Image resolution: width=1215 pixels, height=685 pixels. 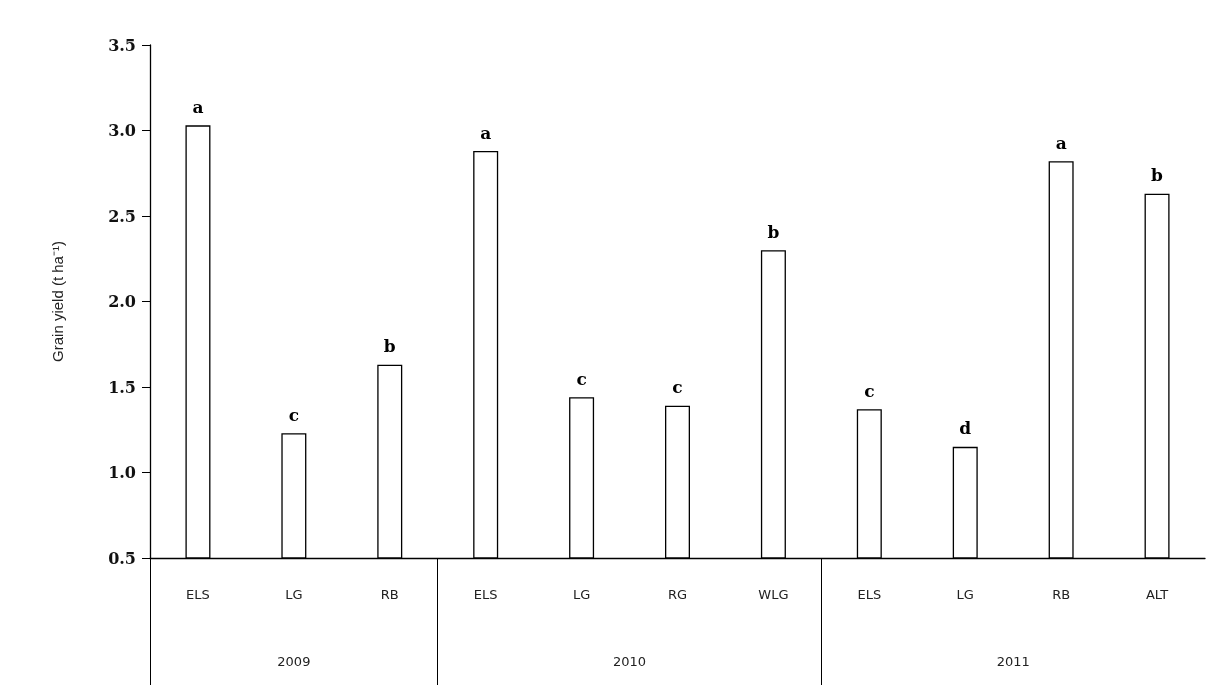 What do you see at coordinates (965, 428) in the screenshot?
I see `data-label: d` at bounding box center [965, 428].